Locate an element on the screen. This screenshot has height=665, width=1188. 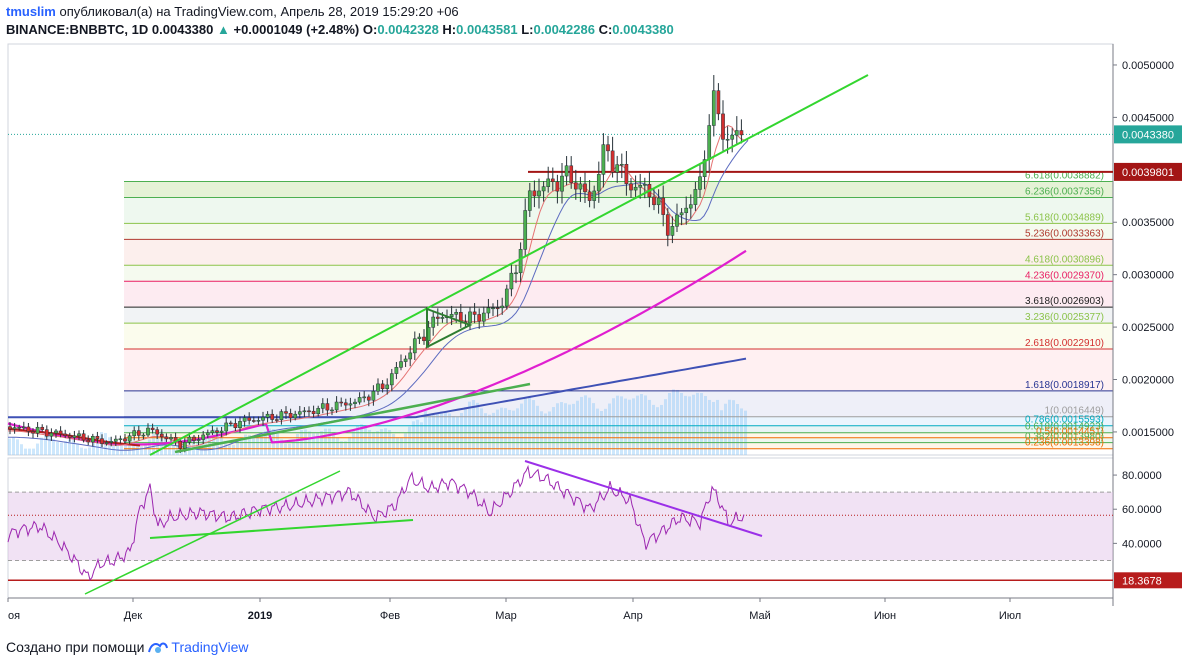
rsi-band-fill is located at coordinates (560, 526).